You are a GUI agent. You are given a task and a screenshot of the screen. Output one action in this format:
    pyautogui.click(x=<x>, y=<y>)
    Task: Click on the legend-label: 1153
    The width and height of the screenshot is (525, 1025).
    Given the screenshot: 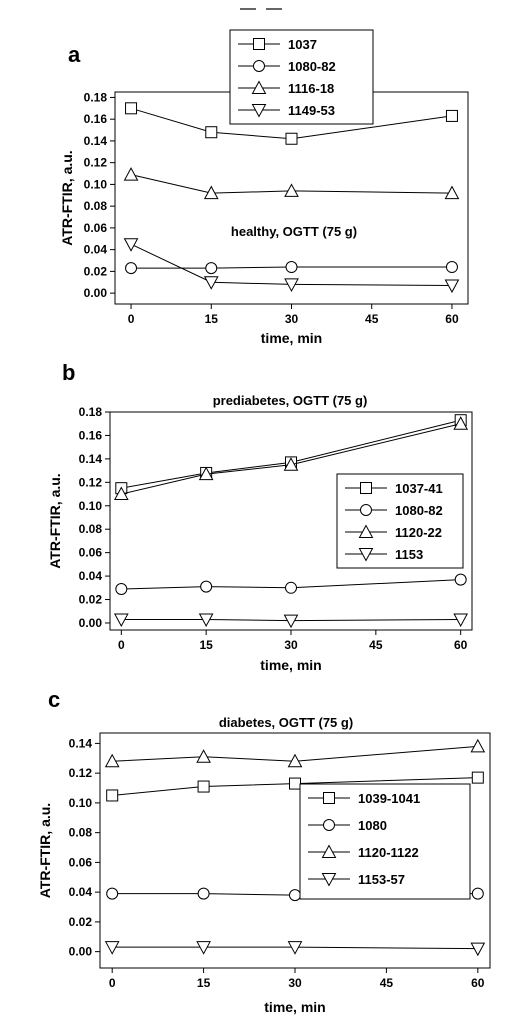 What is the action you would take?
    pyautogui.click(x=409, y=554)
    